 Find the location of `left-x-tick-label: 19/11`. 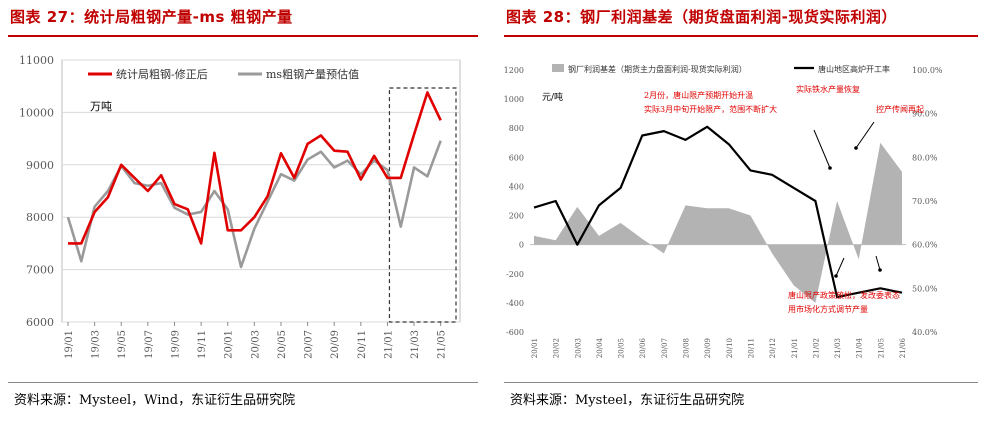

left-x-tick-label: 19/11 is located at coordinates (202, 344).